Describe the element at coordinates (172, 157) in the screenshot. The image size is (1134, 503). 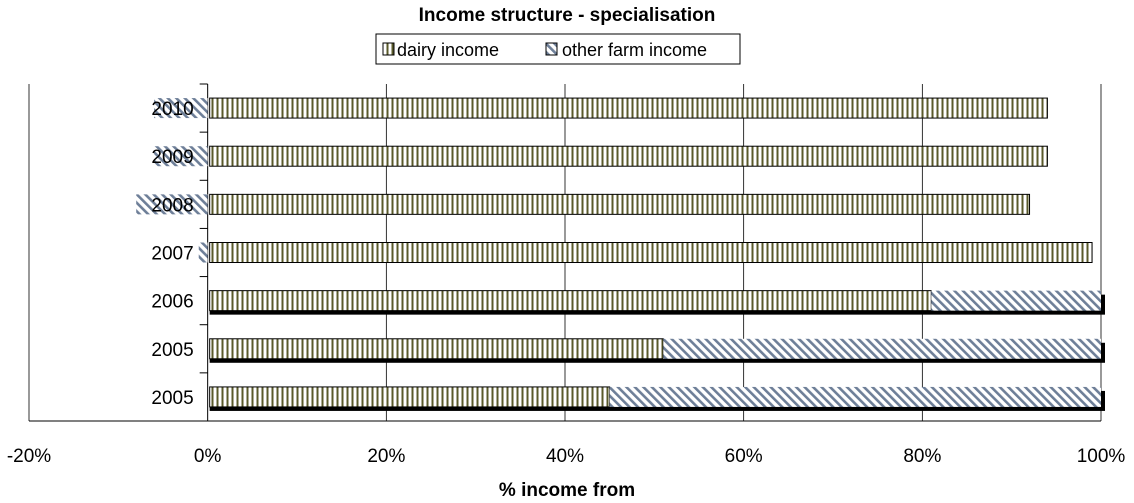
I see `y-tick-label: 2009` at that location.